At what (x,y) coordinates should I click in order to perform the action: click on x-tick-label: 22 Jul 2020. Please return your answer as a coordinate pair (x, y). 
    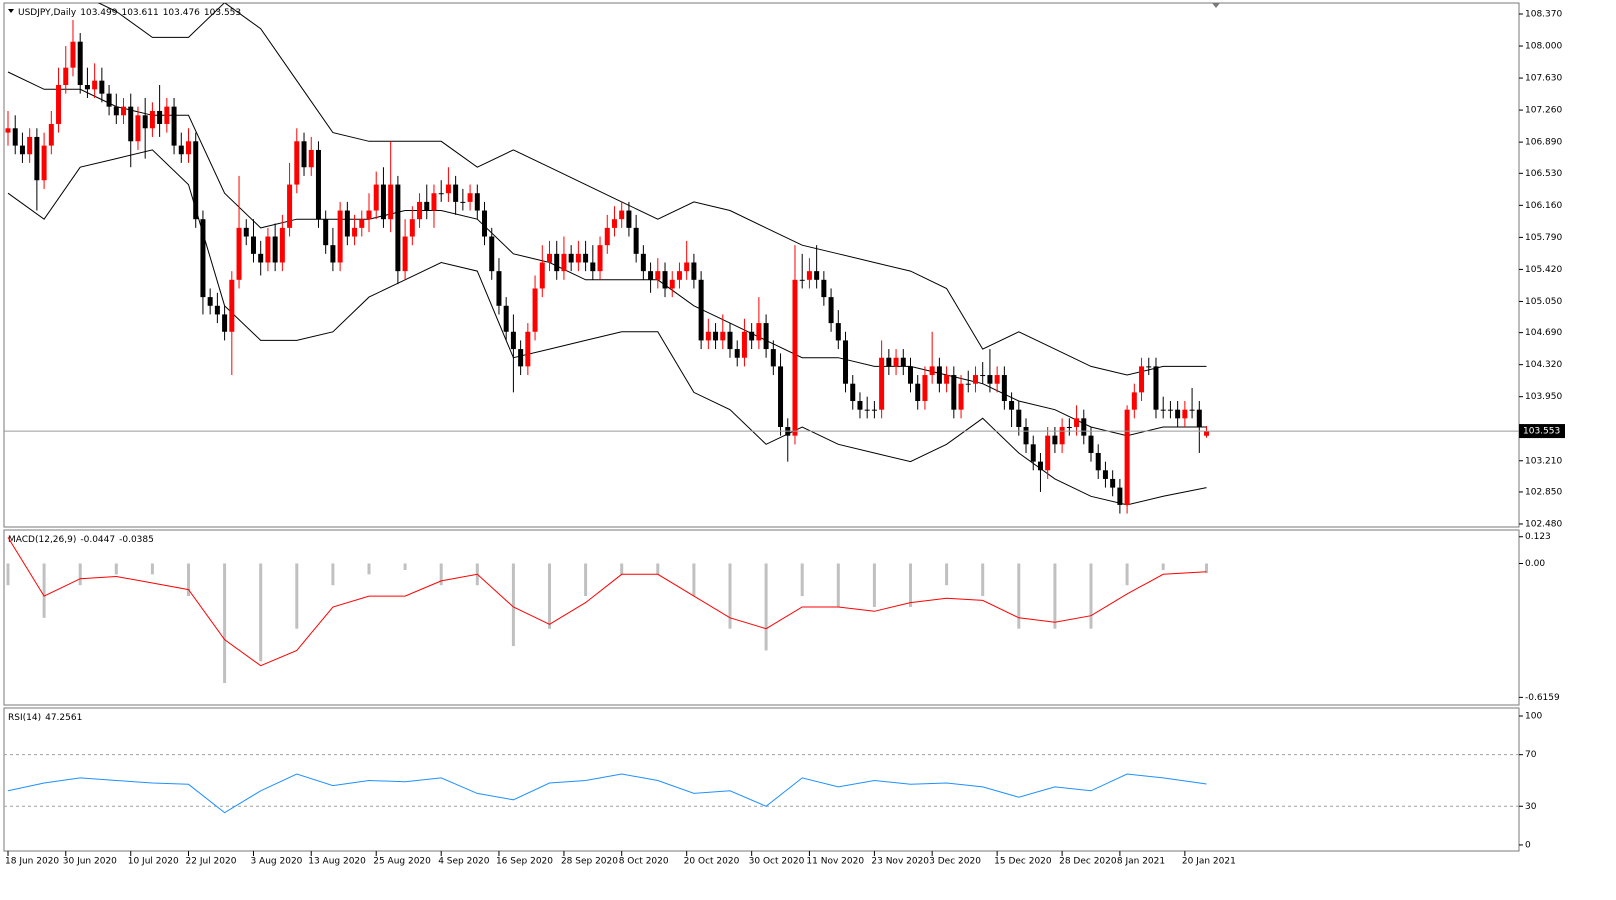
    Looking at the image, I should click on (211, 862).